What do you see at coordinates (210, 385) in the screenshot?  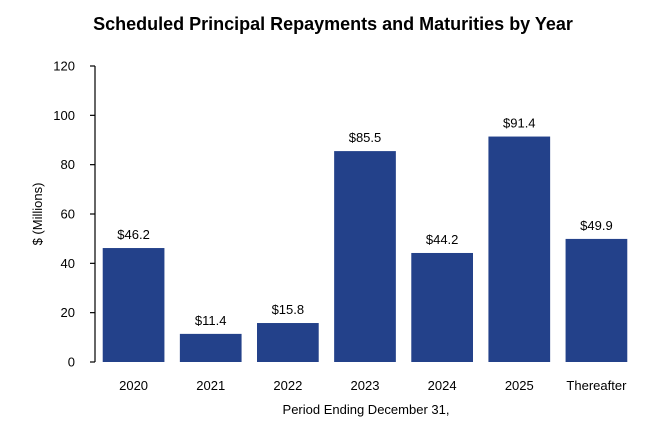 I see `x-tick-label: 2021` at bounding box center [210, 385].